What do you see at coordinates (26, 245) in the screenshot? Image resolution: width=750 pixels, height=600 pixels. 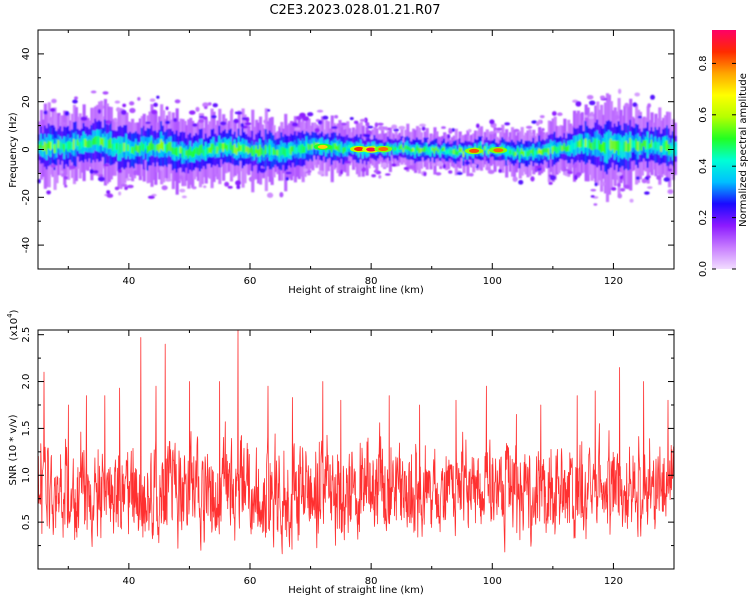 I see `spectrogram-y-tick-label: -40` at bounding box center [26, 245].